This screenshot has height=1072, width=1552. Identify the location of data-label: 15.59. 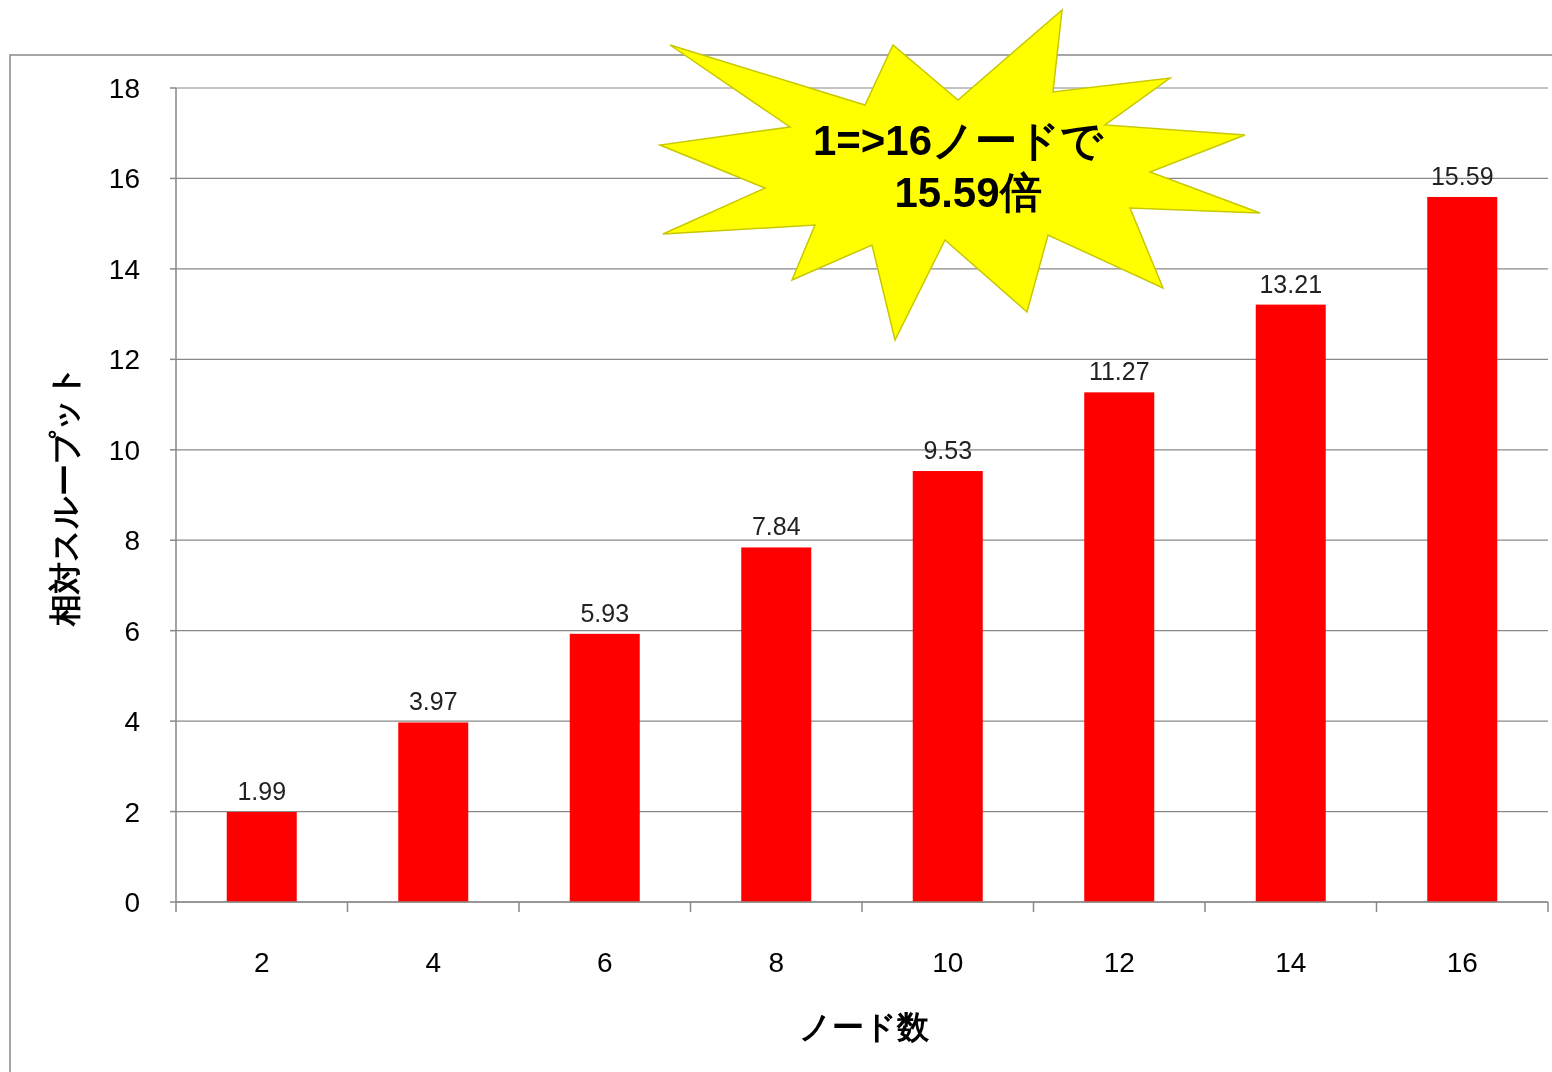
(1462, 175).